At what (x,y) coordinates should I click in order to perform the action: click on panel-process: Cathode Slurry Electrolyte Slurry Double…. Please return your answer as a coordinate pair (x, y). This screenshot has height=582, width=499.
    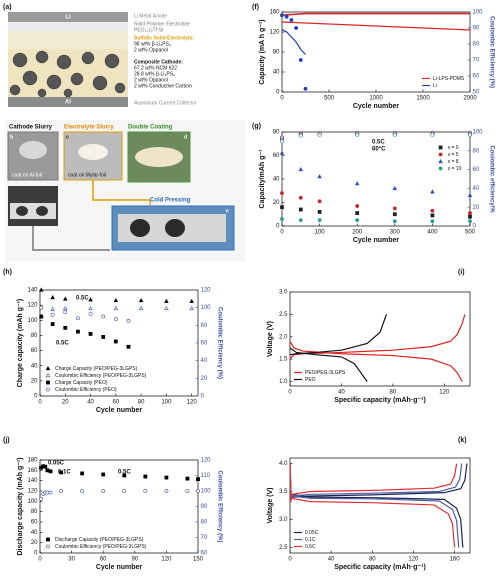
    Looking at the image, I should click on (125, 191).